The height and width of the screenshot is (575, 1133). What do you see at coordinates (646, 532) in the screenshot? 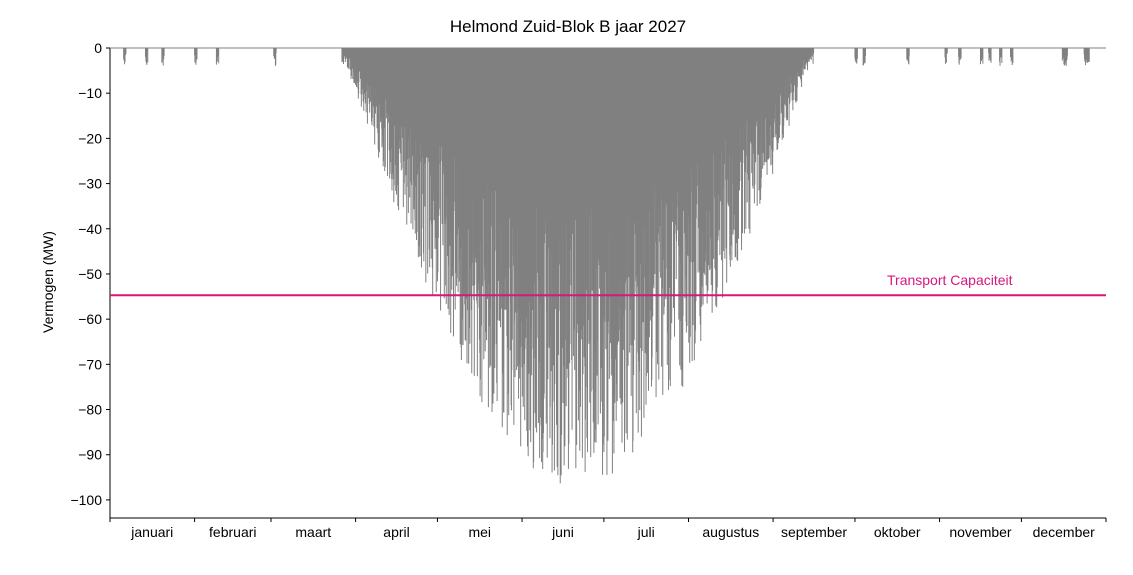
I see `x-tick-label-juli: juli` at bounding box center [646, 532].